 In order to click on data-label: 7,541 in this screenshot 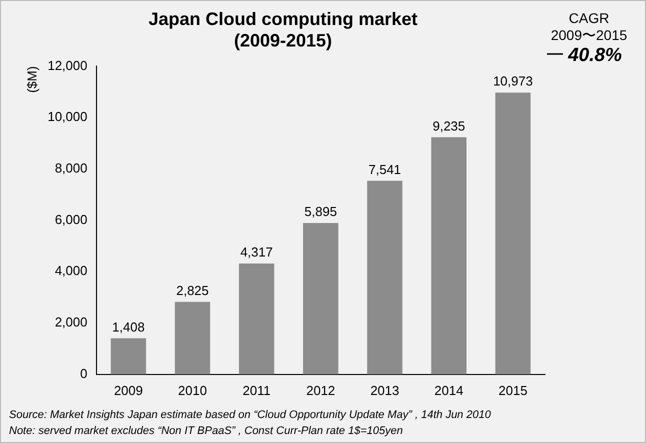, I will do `click(385, 169)`.